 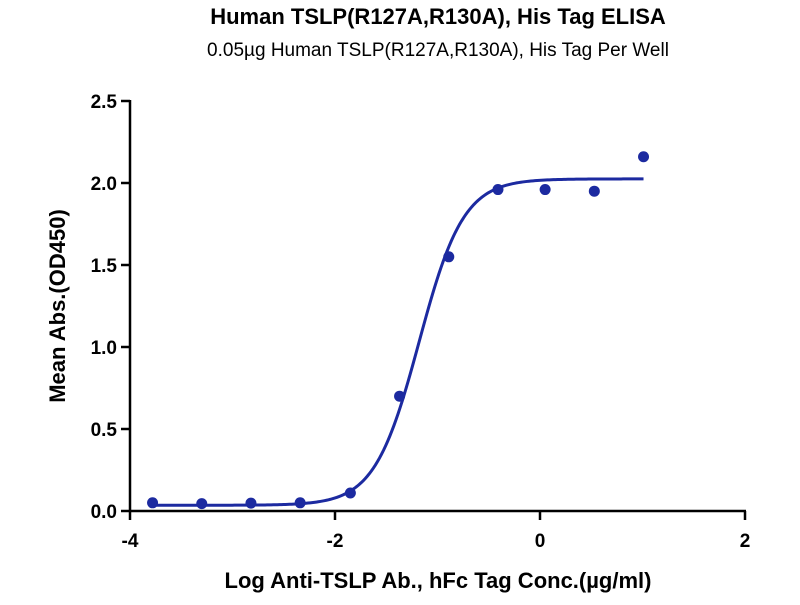 I want to click on x-tick-label: -2, so click(x=335, y=541).